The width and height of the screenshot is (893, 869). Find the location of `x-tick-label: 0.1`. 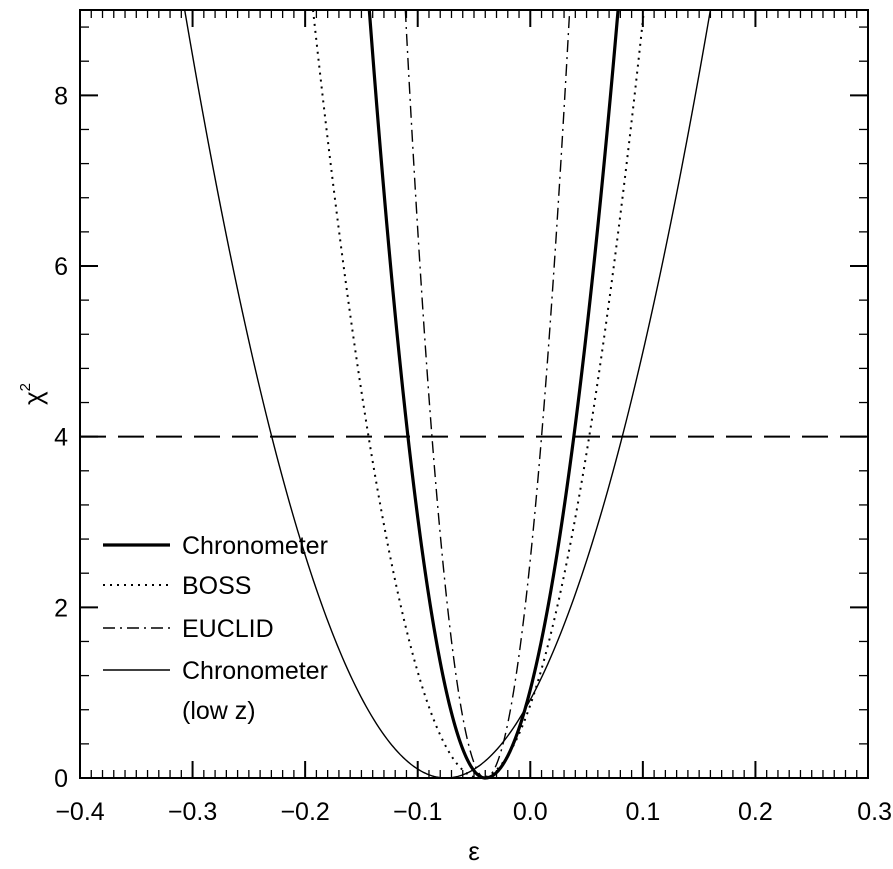

x-tick-label: 0.1 is located at coordinates (642, 812).